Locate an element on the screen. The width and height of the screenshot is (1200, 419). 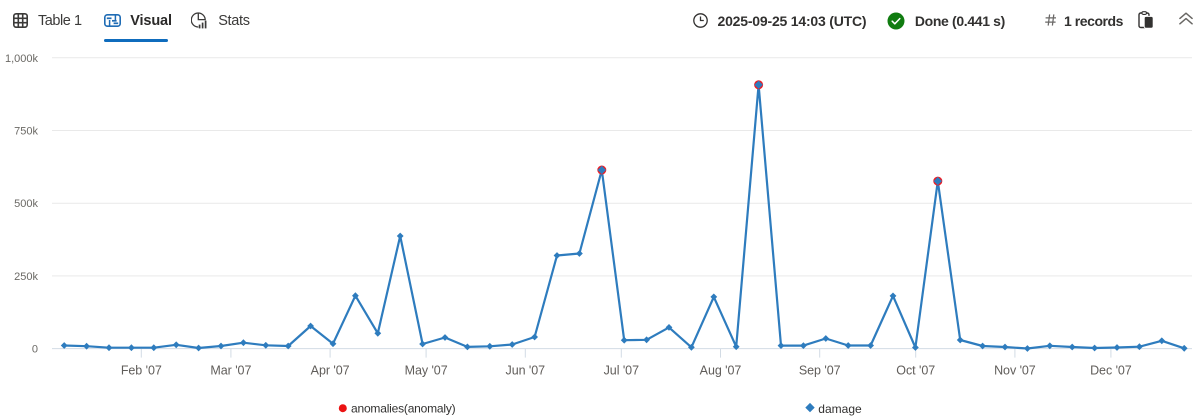
svg-text: Jul '07 is located at coordinates (621, 371).